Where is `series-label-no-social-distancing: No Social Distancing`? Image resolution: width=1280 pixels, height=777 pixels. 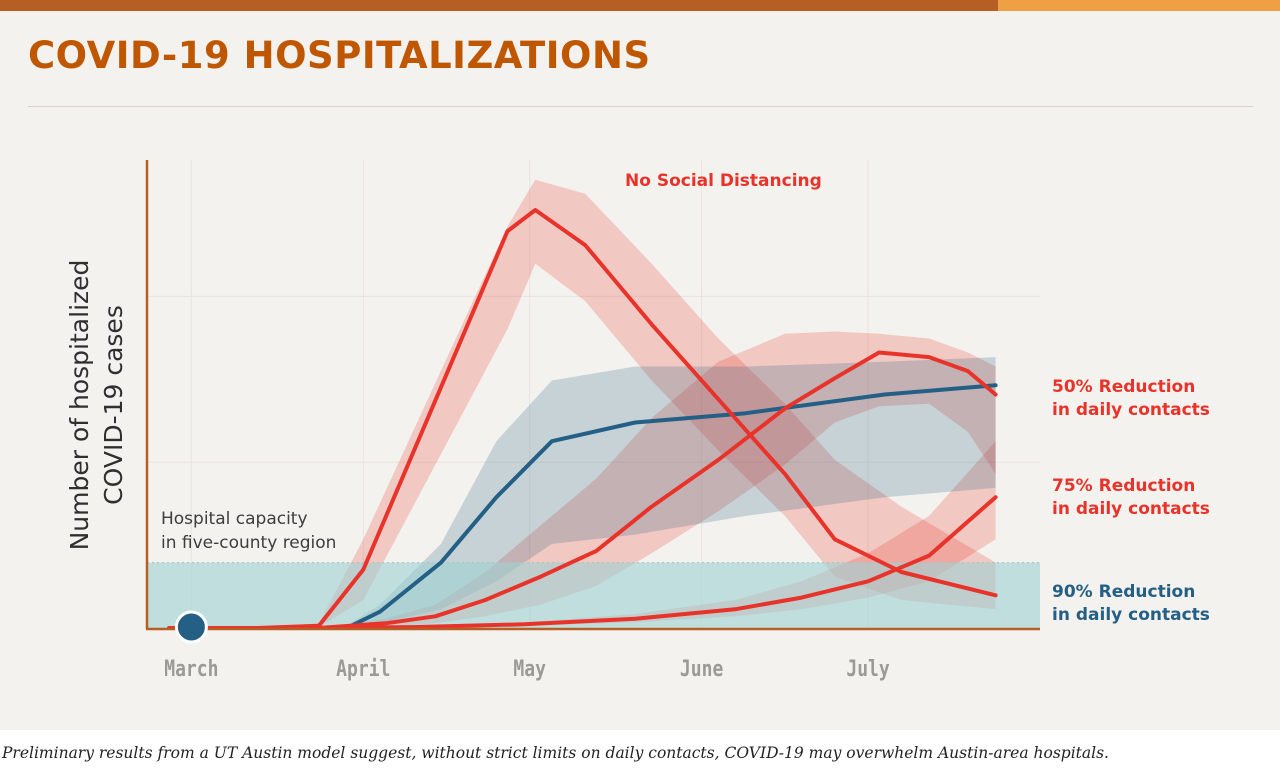 series-label-no-social-distancing: No Social Distancing is located at coordinates (723, 181).